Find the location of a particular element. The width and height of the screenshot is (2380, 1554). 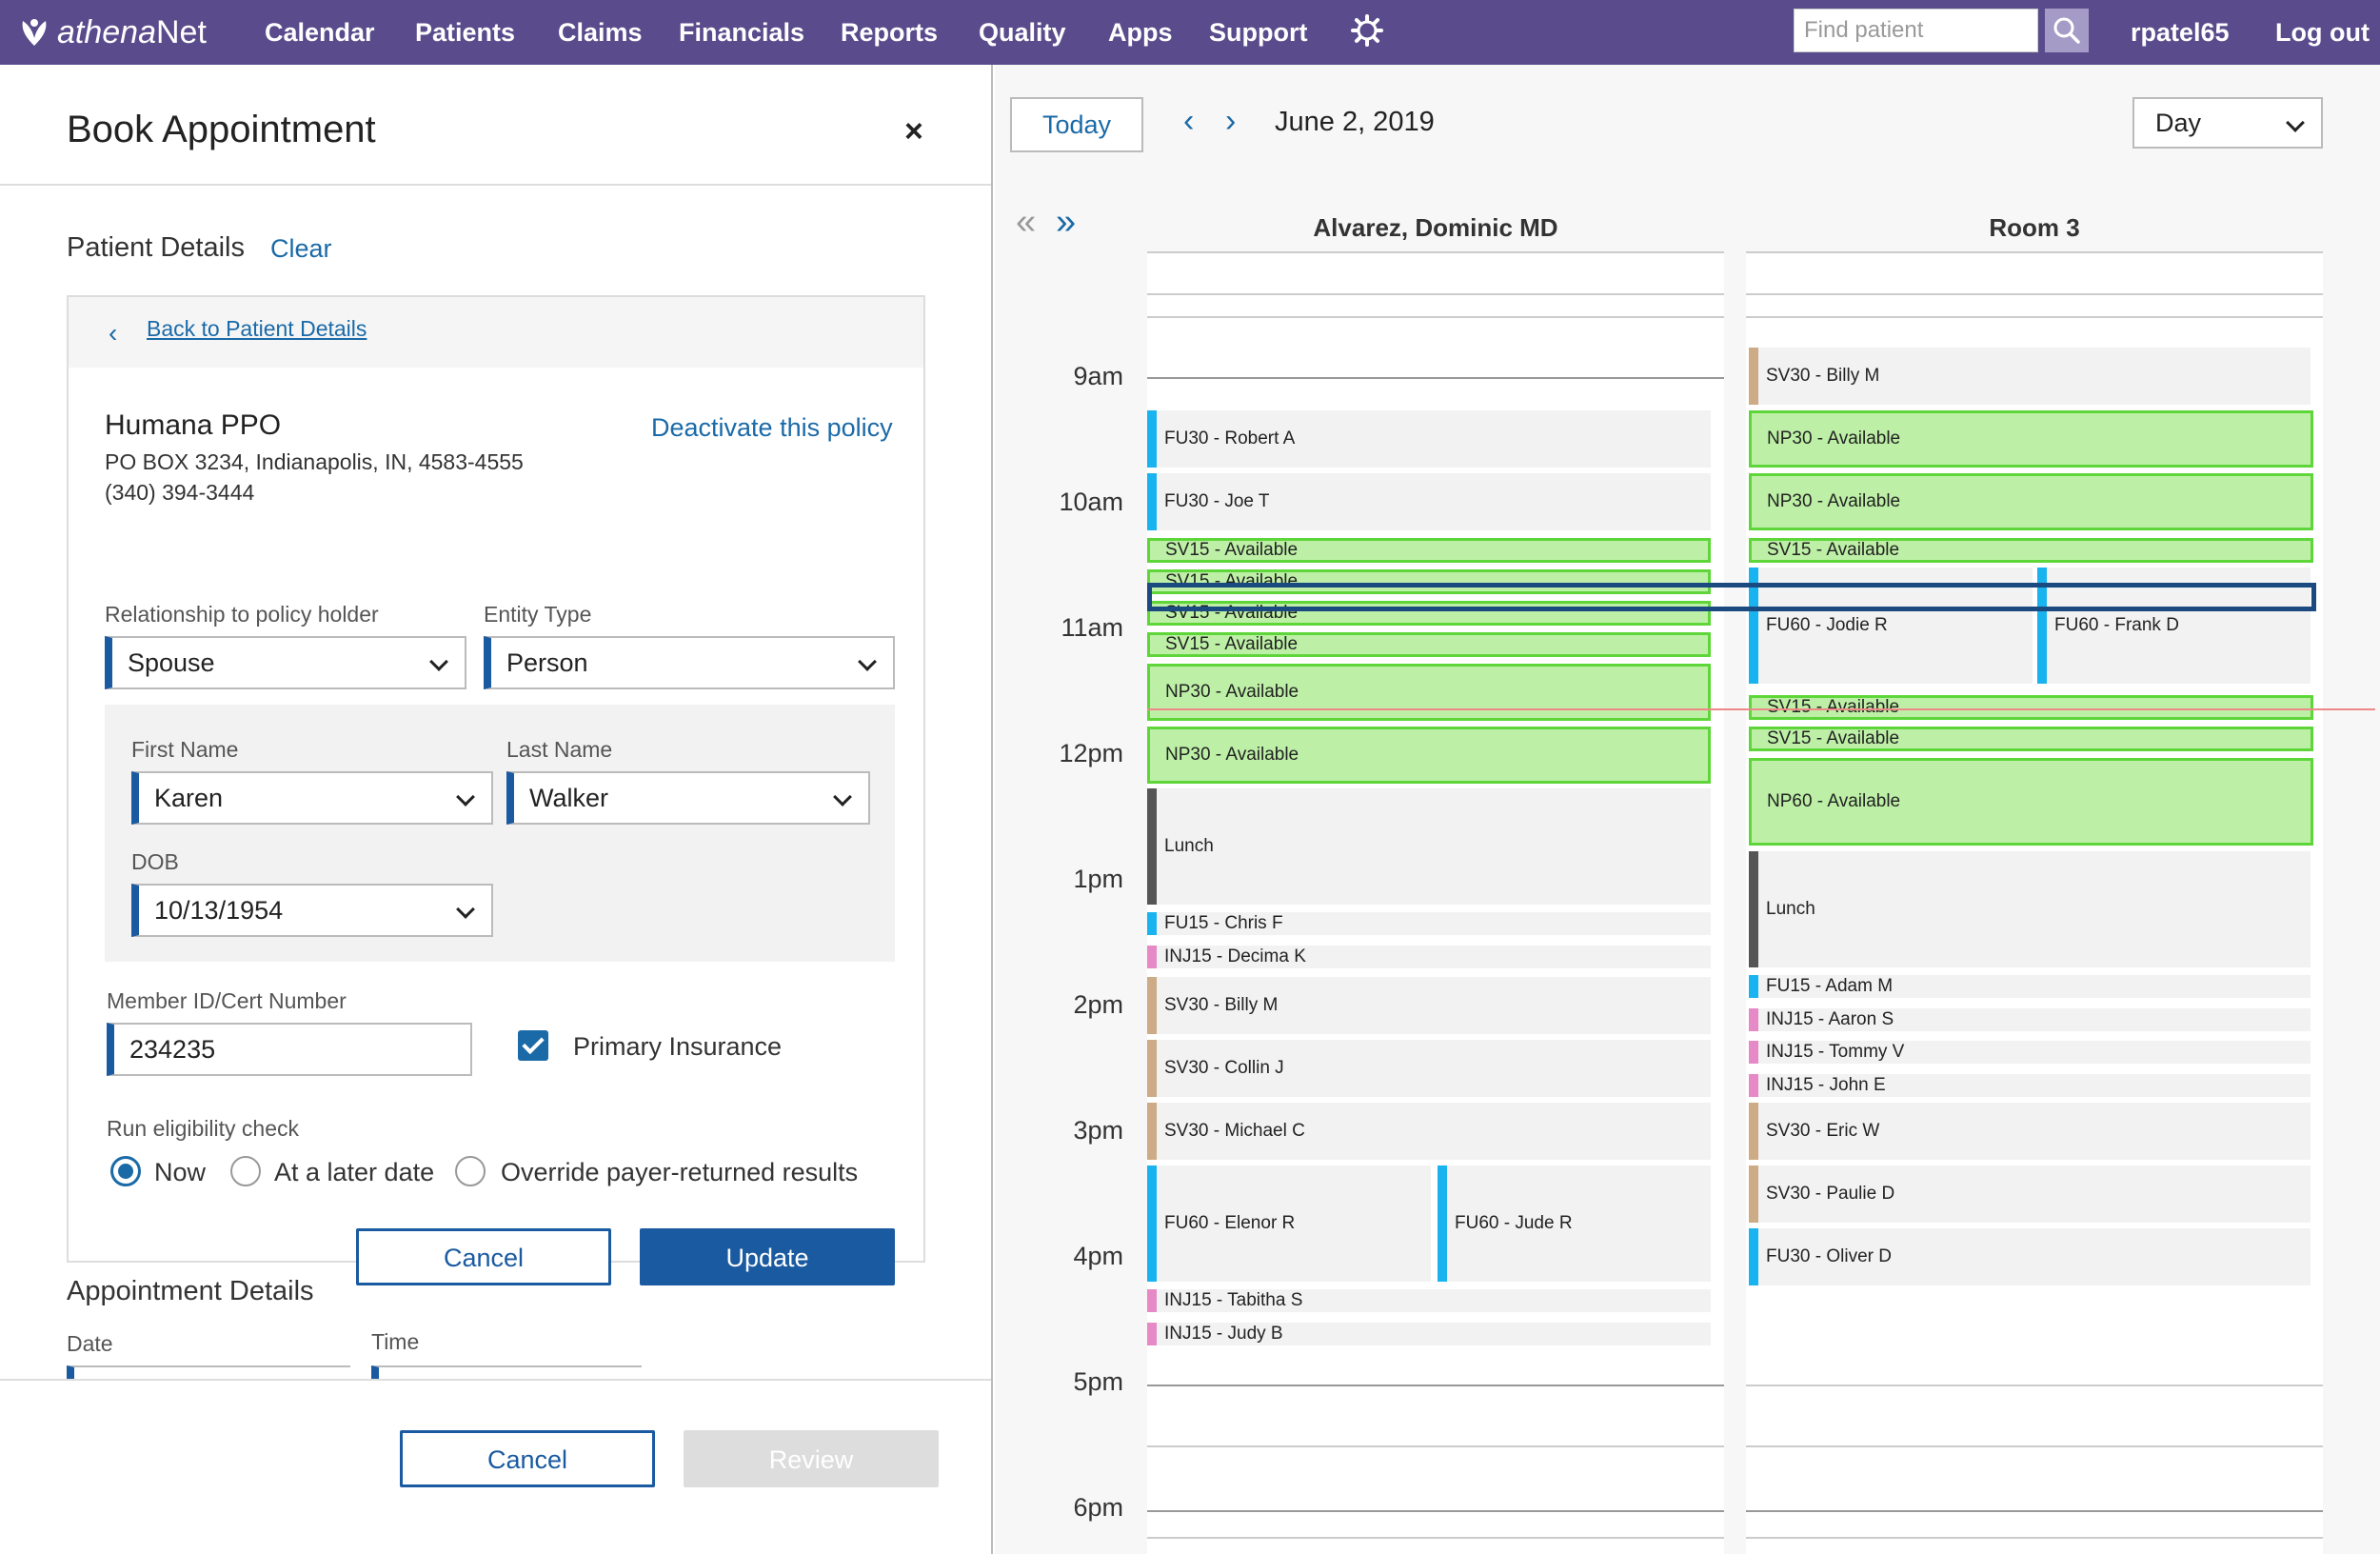

double-chevron-left-icon: « is located at coordinates (1026, 222).